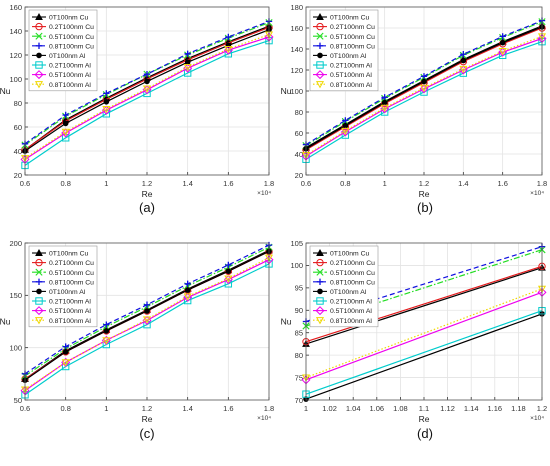 This screenshot has height=466, width=550. Describe the element at coordinates (296, 49) in the screenshot. I see `y-tick-label: 140` at that location.